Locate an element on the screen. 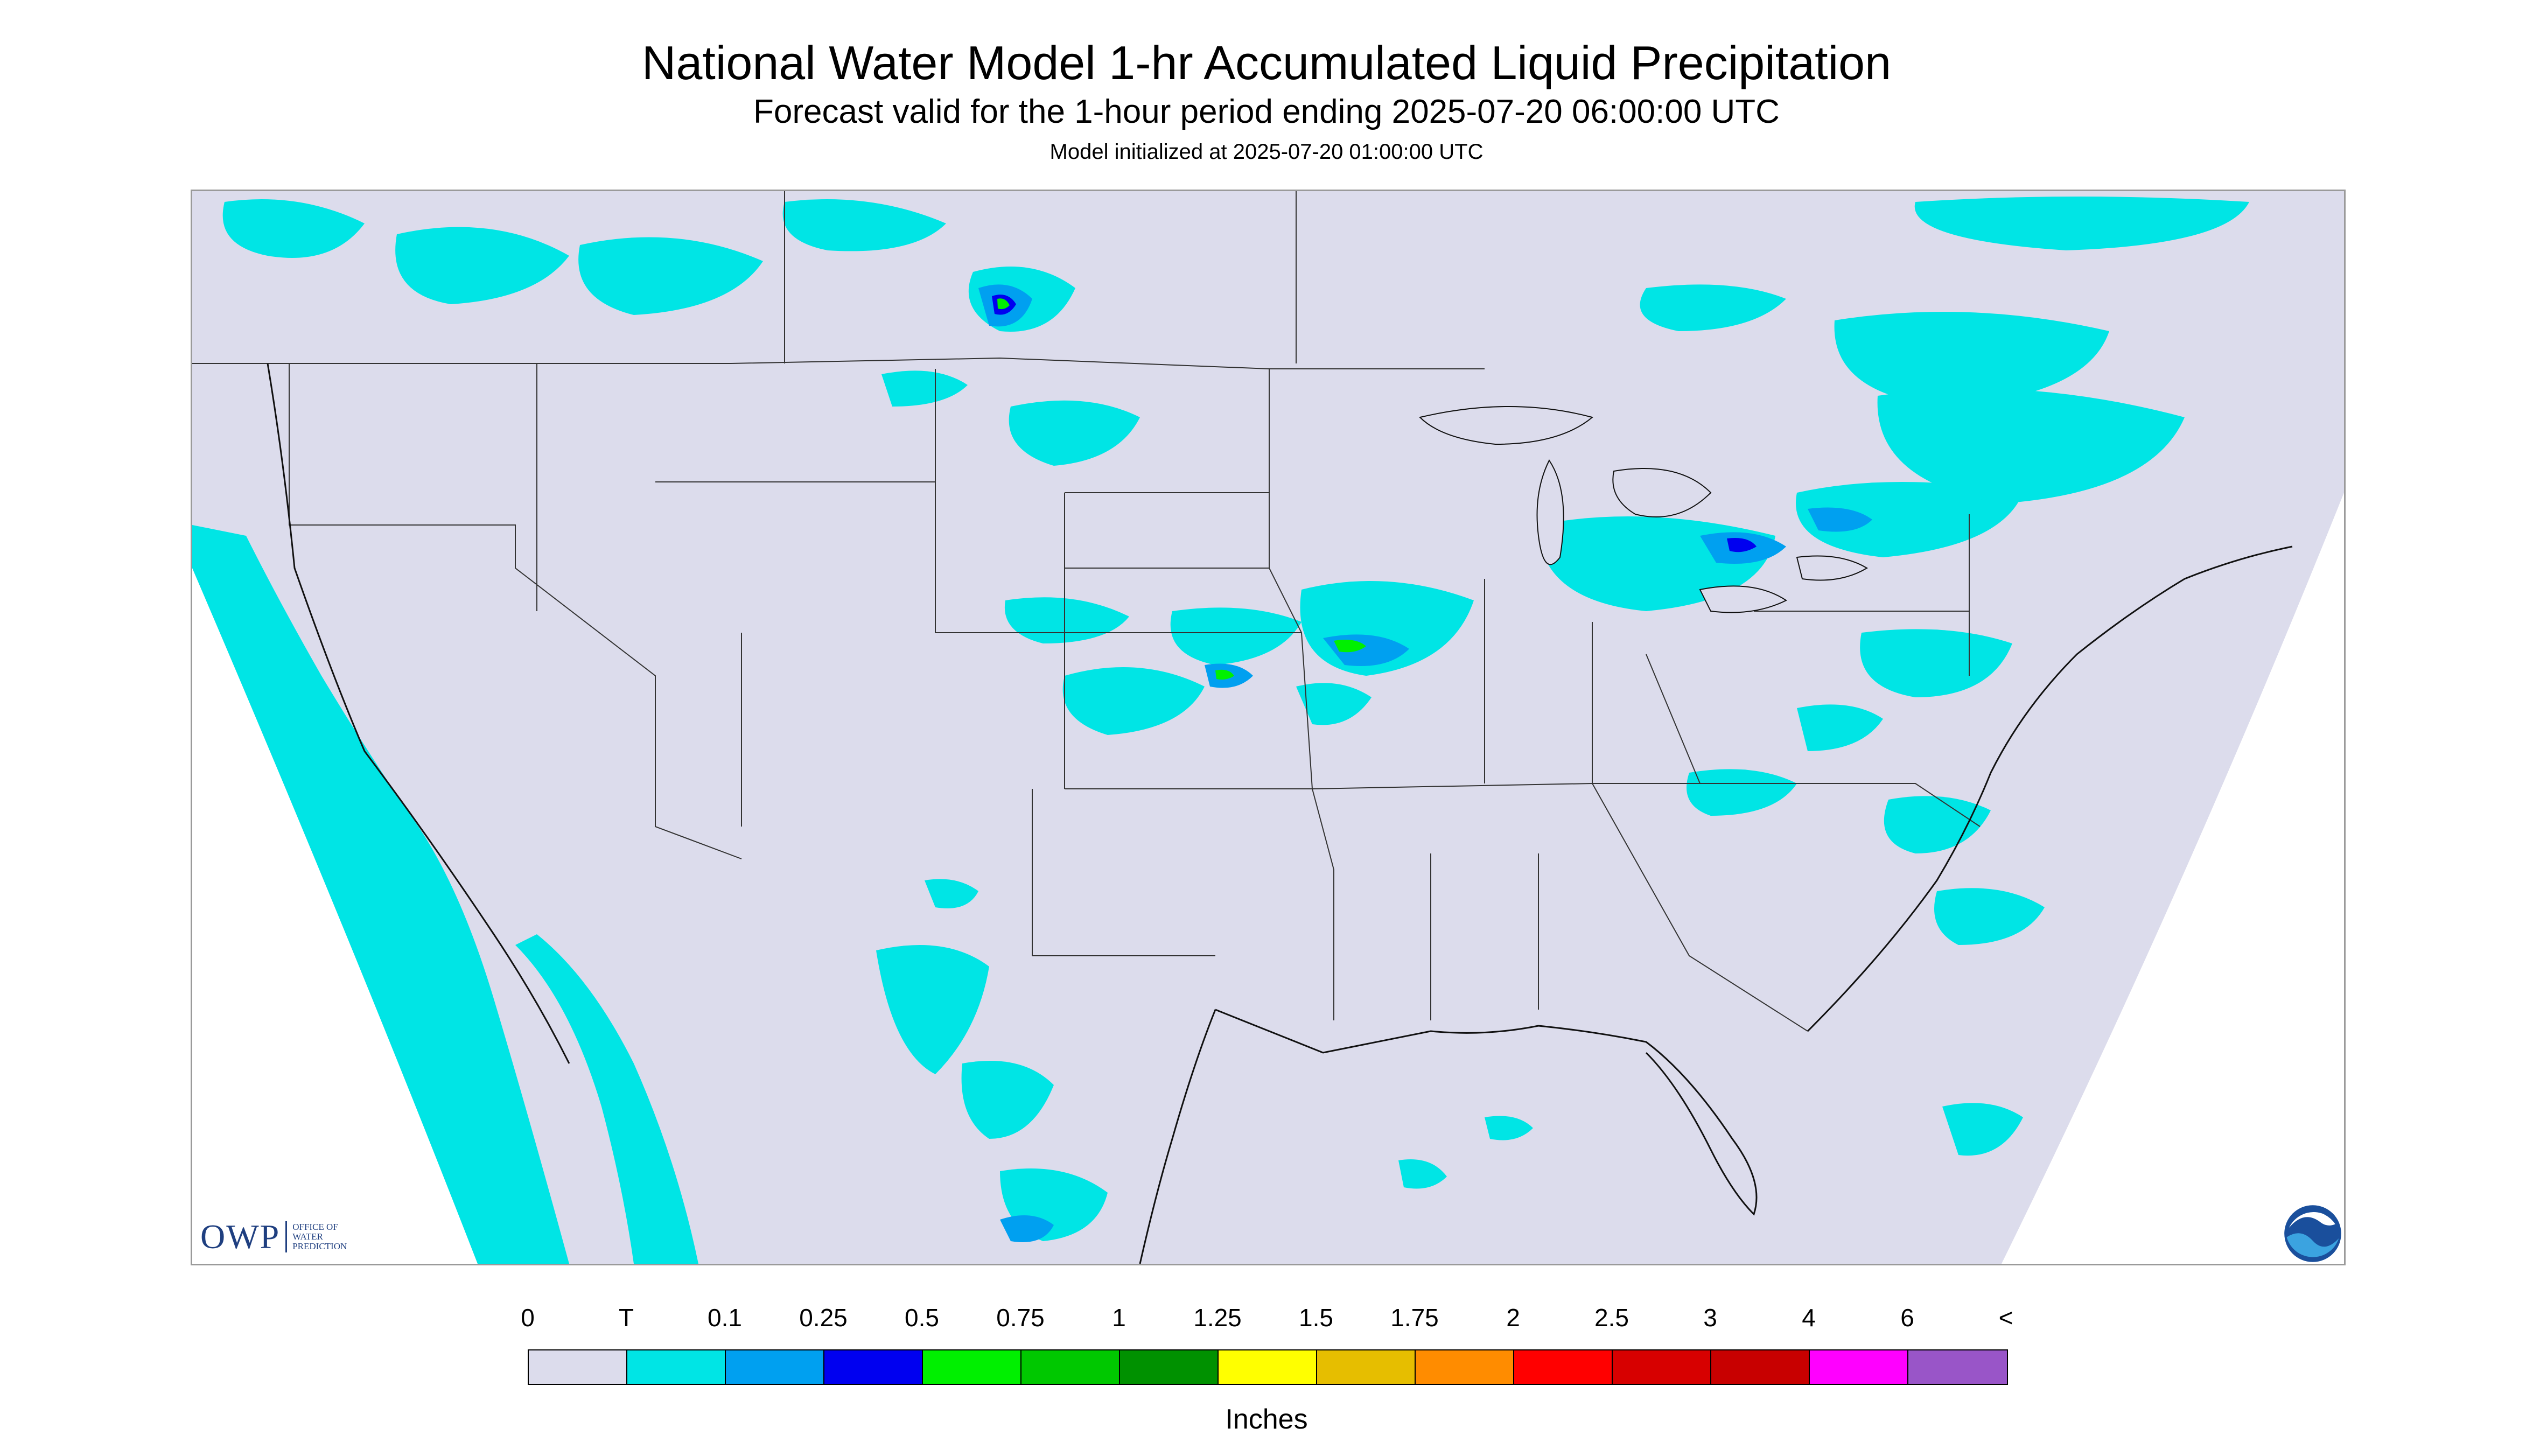 This screenshot has height=1456, width=2533. legend-colorbar is located at coordinates (1268, 1367).